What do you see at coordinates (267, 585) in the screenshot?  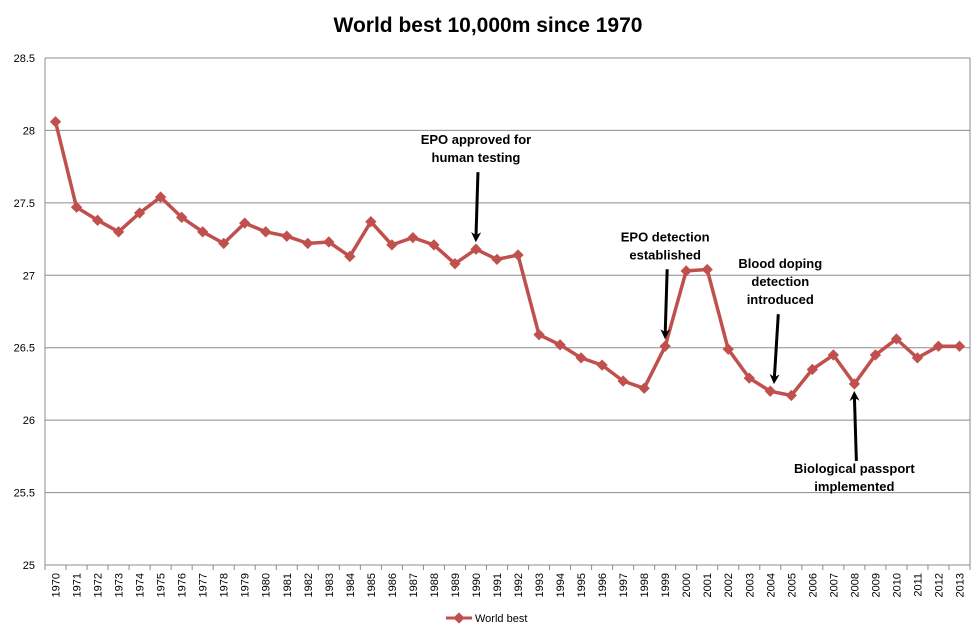 I see `x-tick-label: 1980` at bounding box center [267, 585].